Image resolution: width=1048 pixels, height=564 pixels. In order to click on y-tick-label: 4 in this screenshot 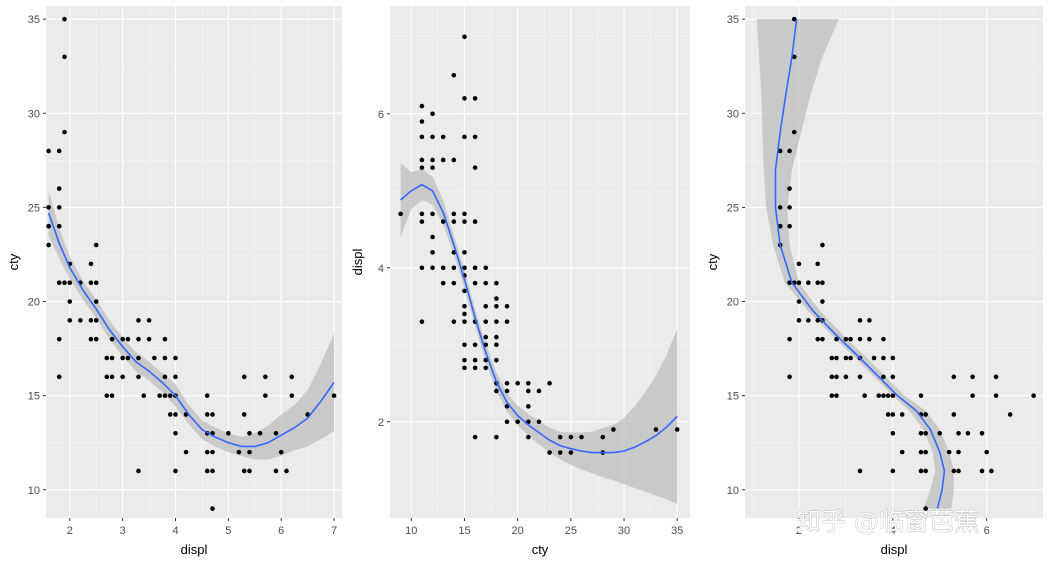, I will do `click(381, 269)`.